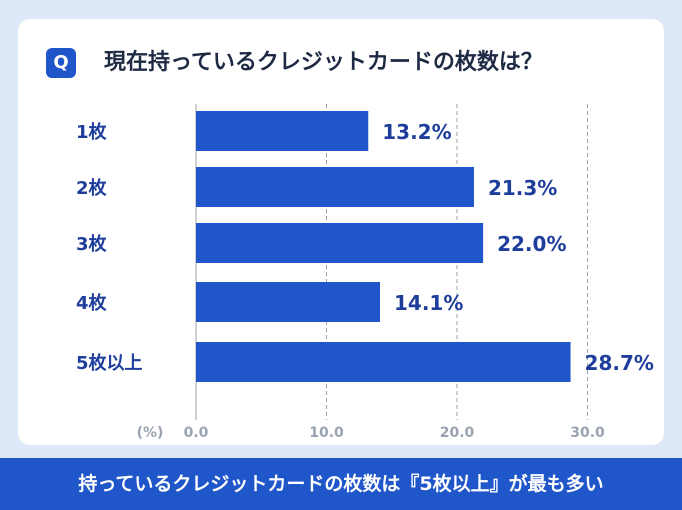  I want to click on value-label: 28.7%, so click(619, 363).